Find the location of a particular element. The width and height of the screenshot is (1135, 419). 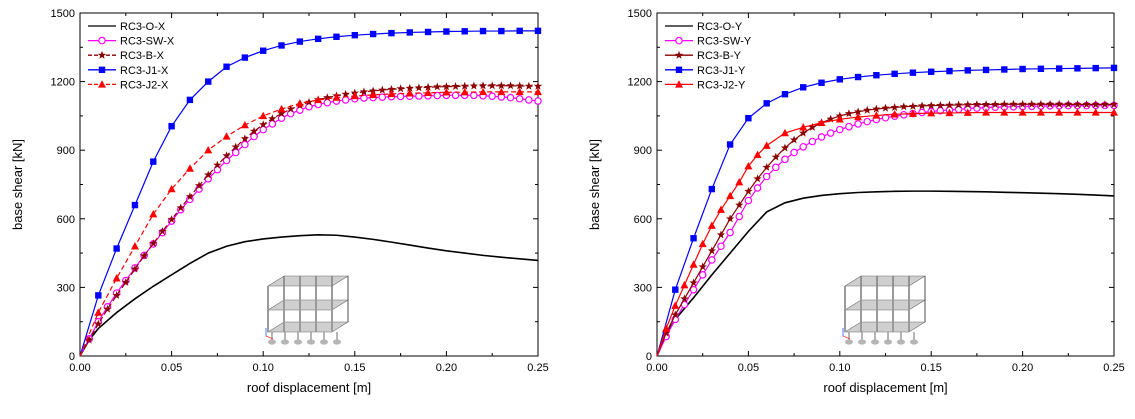

legend-marker is located at coordinates (679, 84).